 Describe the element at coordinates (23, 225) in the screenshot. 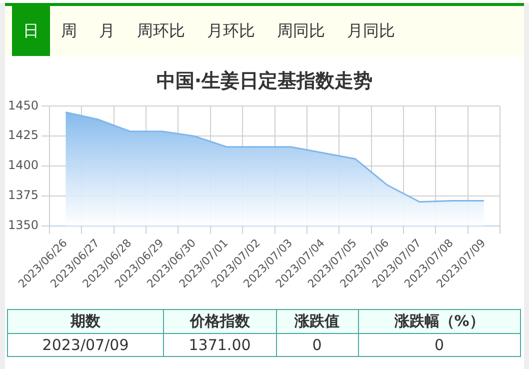

I see `y-tick-label: 1350` at that location.